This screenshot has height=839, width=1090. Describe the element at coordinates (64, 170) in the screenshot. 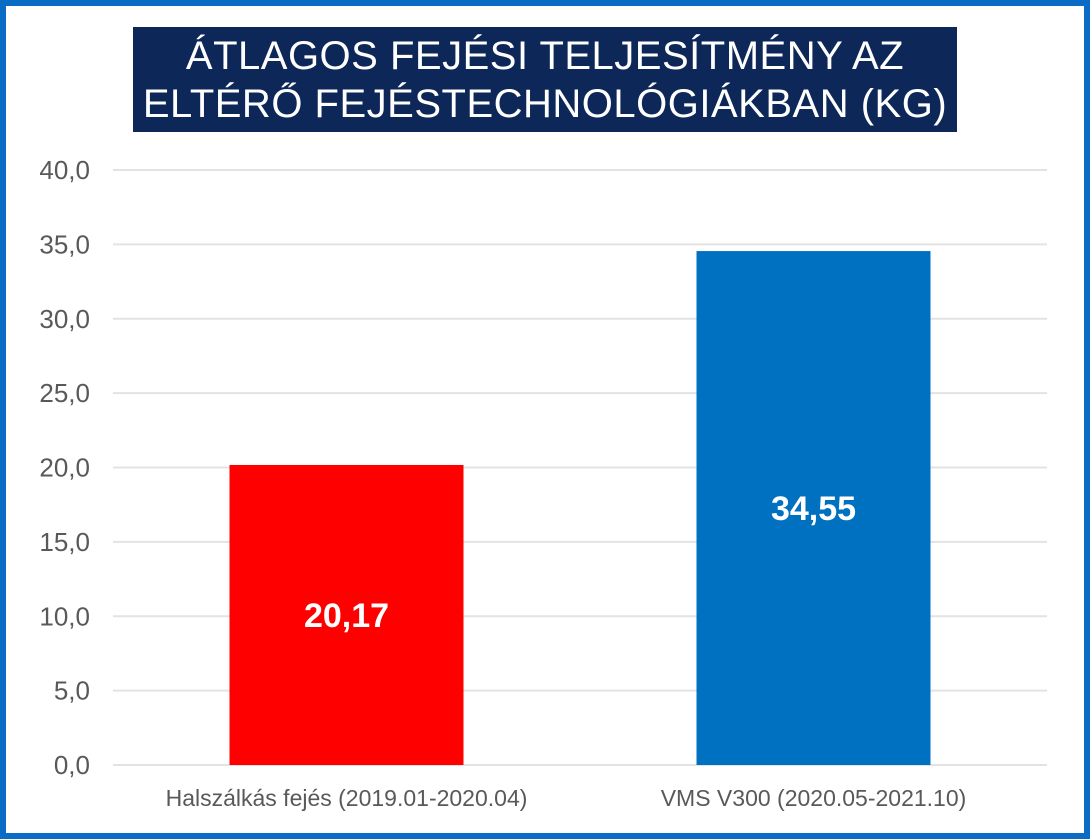

I see `y-tick-label: 40,0` at that location.